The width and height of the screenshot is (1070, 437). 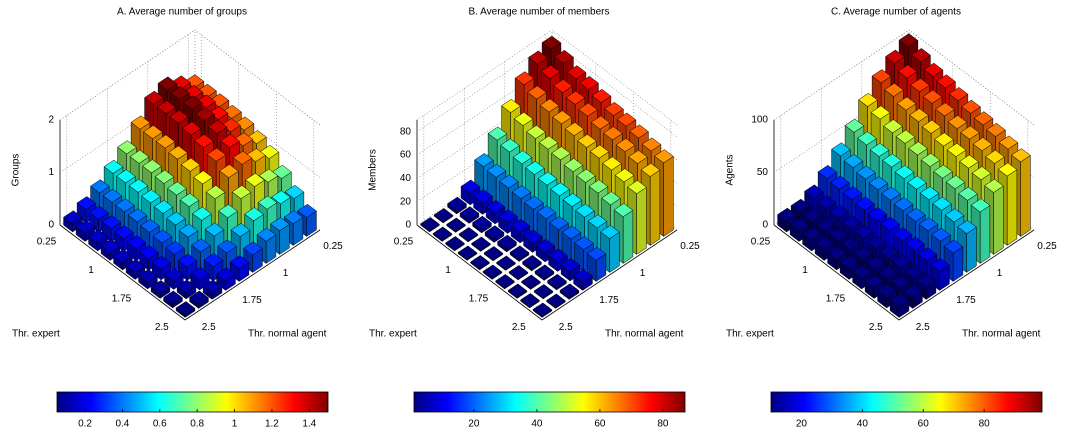 I want to click on colorbar, so click(x=549, y=402).